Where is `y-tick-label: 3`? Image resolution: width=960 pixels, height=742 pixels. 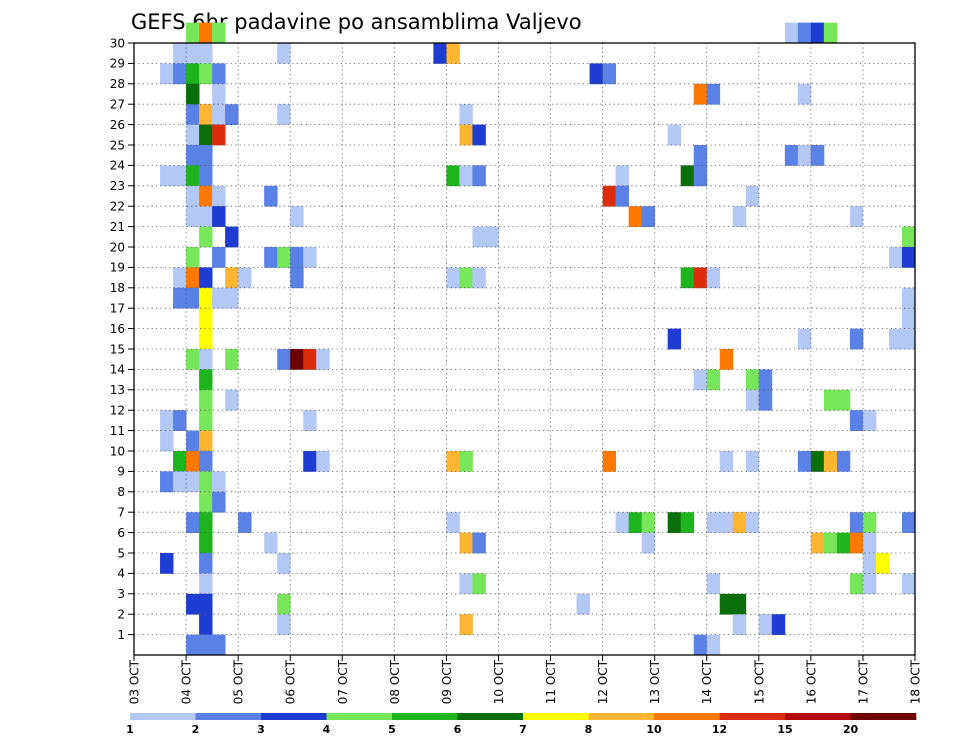 y-tick-label: 3 is located at coordinates (121, 594).